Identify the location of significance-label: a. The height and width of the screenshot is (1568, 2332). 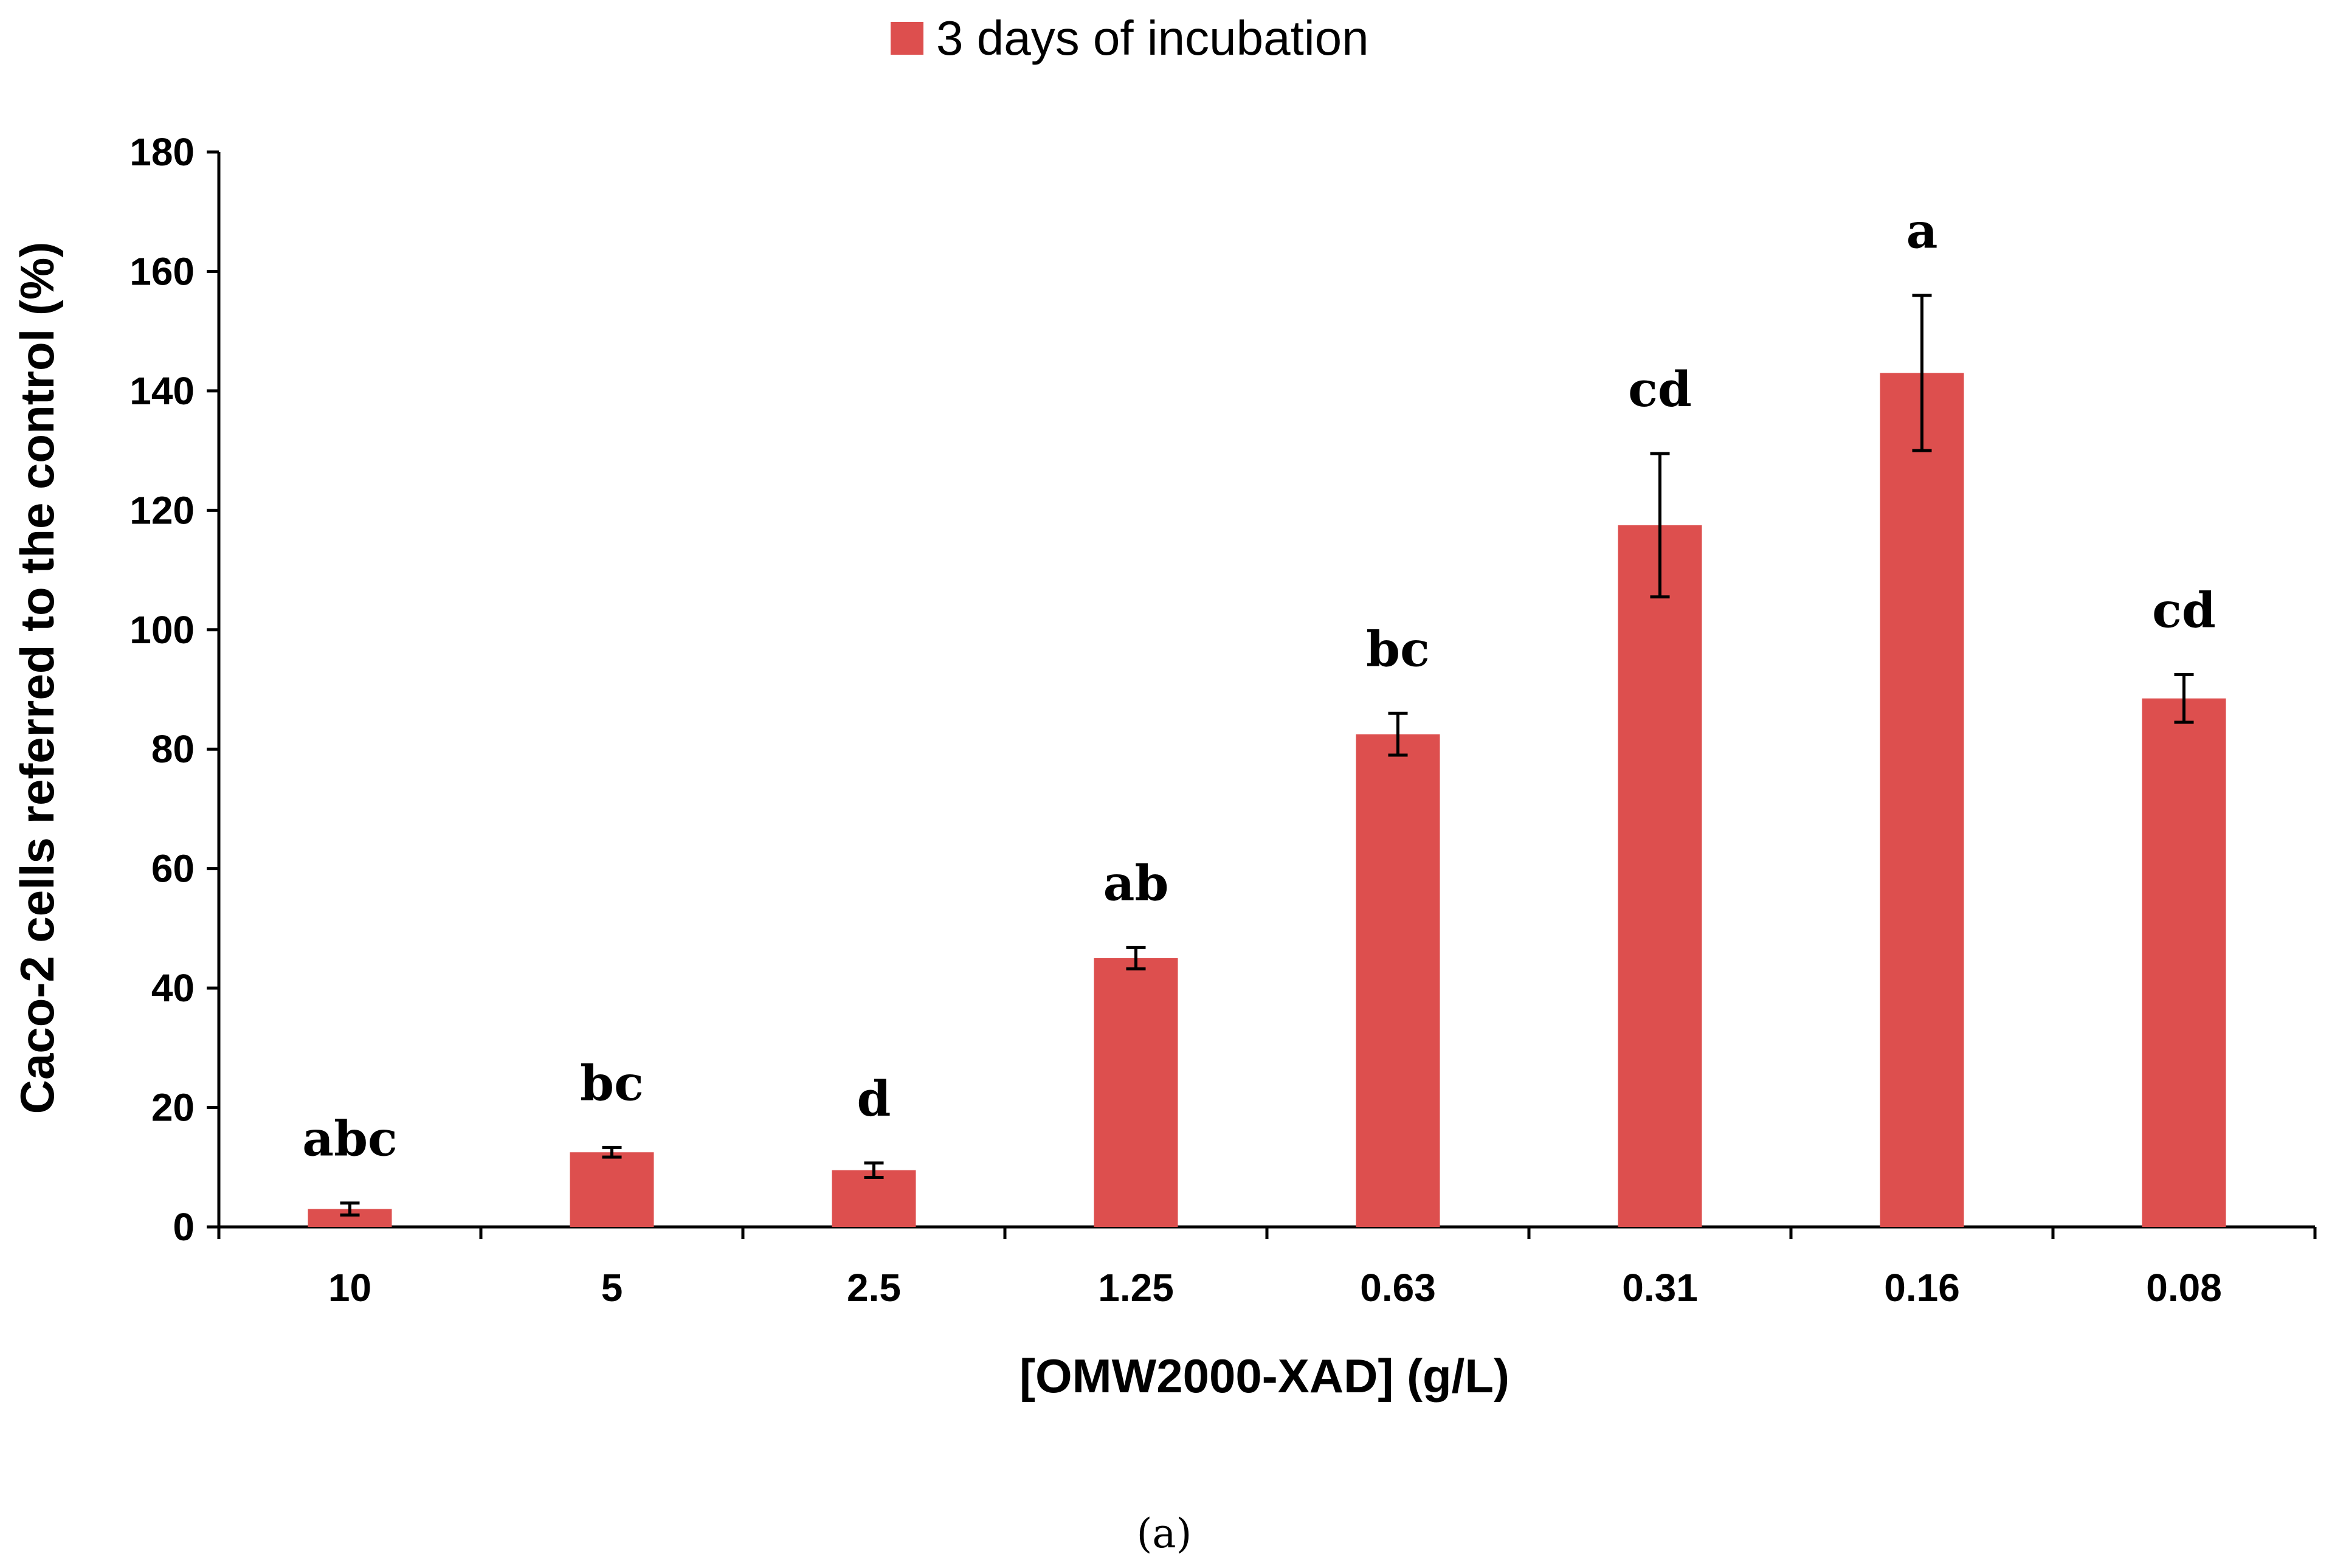
(1922, 231).